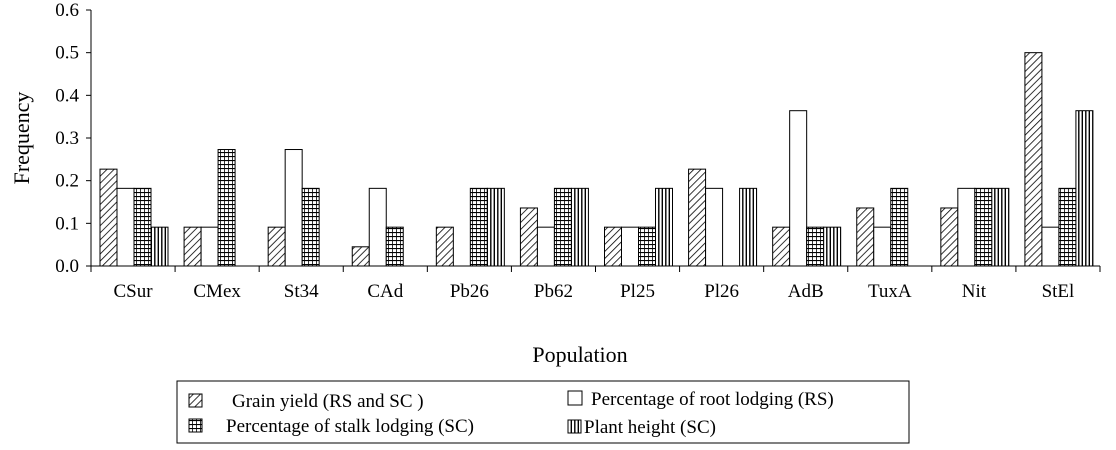 The width and height of the screenshot is (1116, 450). What do you see at coordinates (444, 246) in the screenshot?
I see `bar-pb26-grain-yield-rs-and-sc` at bounding box center [444, 246].